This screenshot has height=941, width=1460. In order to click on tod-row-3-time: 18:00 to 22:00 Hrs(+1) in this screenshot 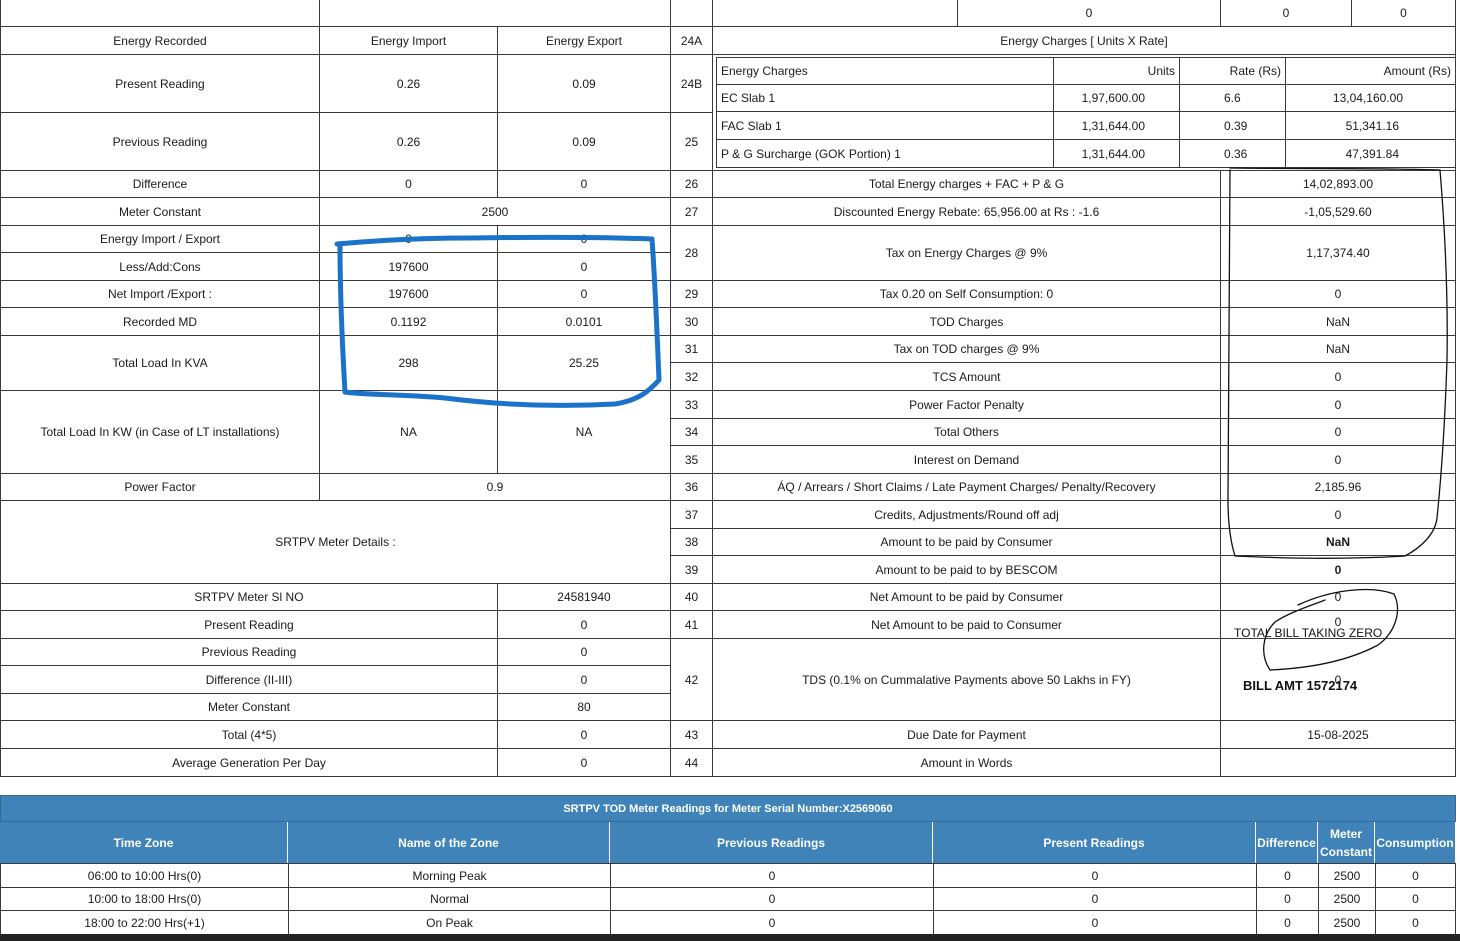, I will do `click(144, 922)`.